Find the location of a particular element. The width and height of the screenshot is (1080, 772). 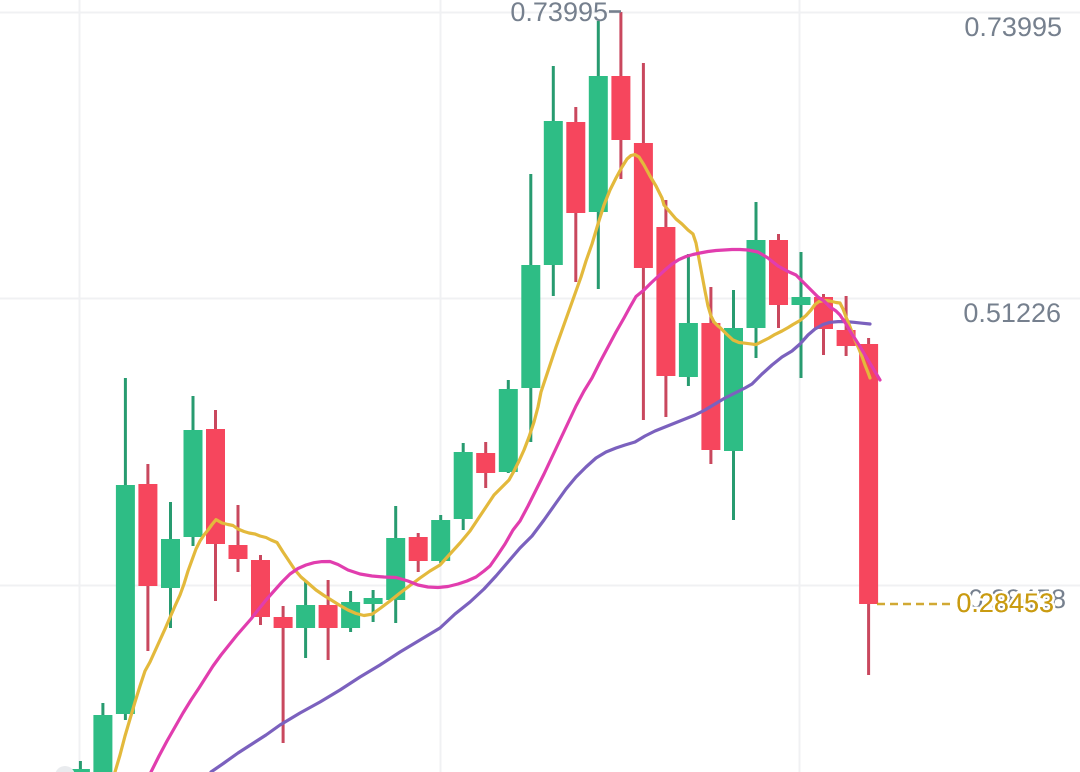

svg-text: 0.28453 is located at coordinates (1005, 603).